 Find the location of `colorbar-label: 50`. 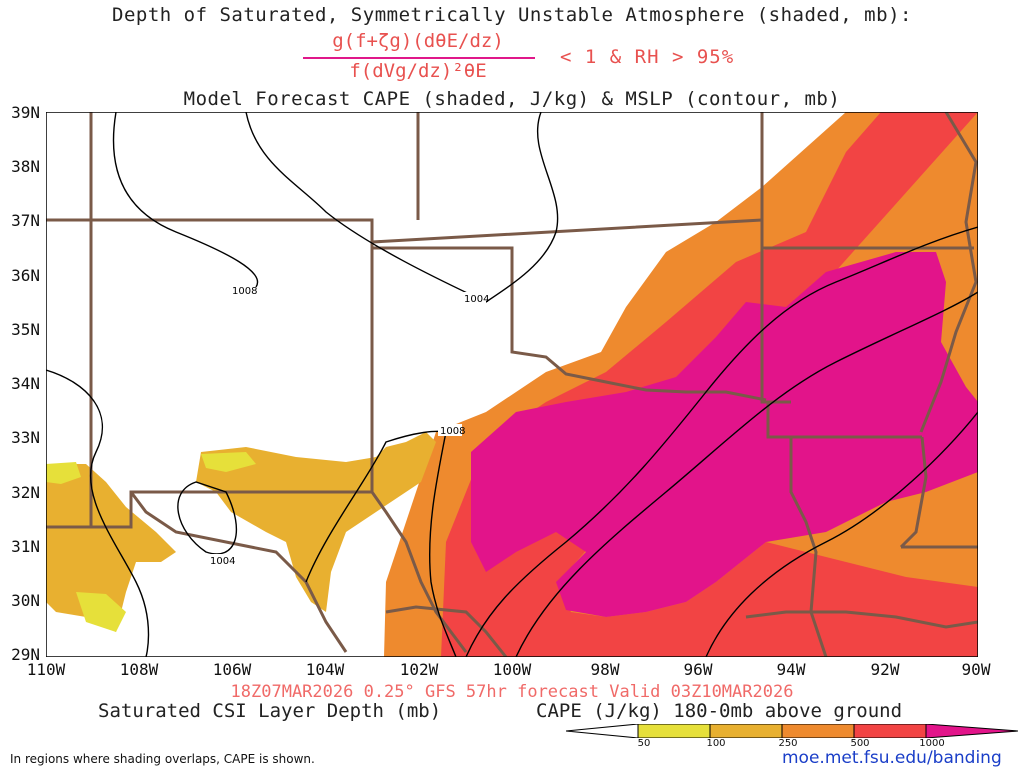

colorbar-label: 50 is located at coordinates (644, 743).